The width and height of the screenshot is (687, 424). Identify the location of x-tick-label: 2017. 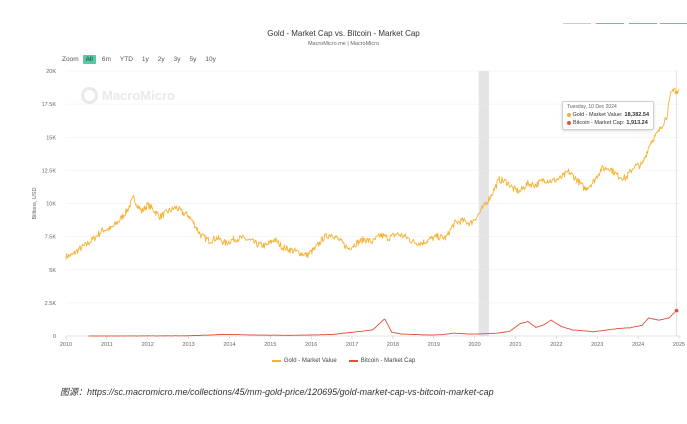
(352, 345).